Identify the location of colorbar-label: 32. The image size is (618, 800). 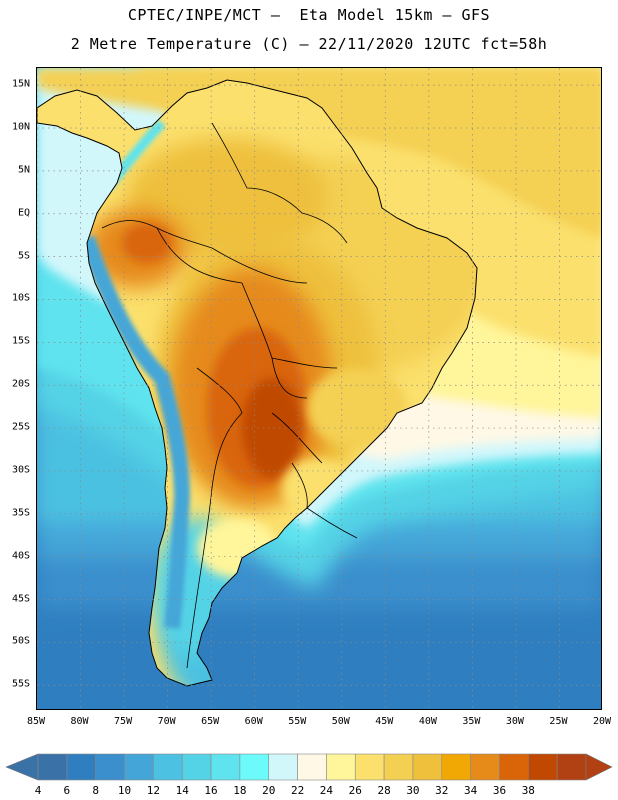
(442, 790).